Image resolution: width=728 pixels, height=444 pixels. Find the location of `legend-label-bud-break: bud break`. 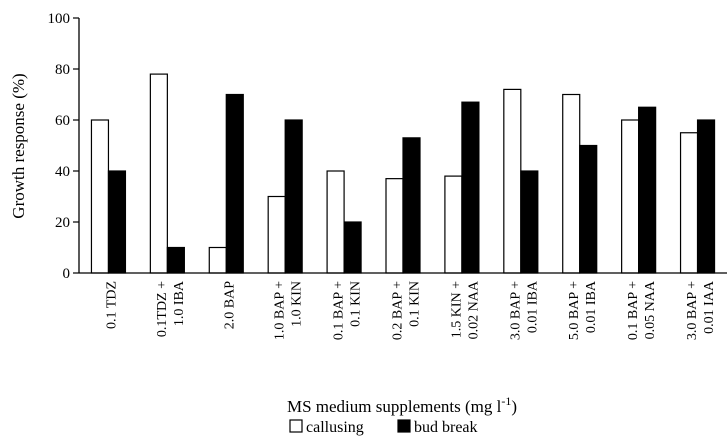

legend-label-bud-break: bud break is located at coordinates (446, 427).